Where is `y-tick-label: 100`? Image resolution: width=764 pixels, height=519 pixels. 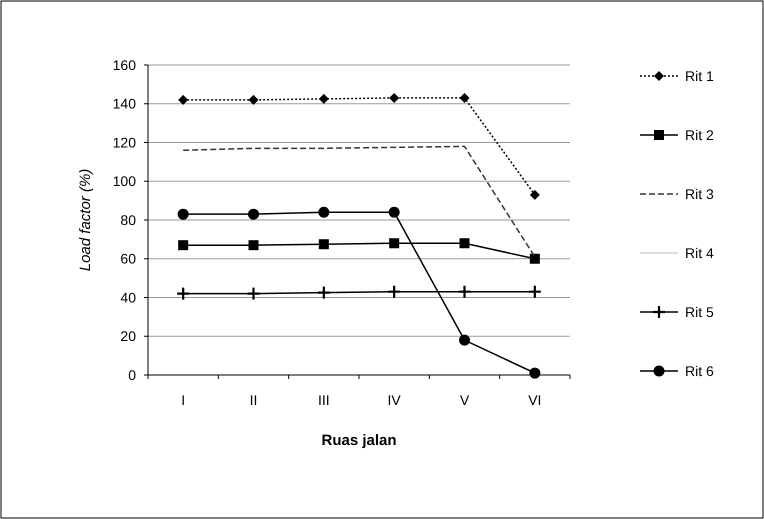 y-tick-label: 100 is located at coordinates (124, 181).